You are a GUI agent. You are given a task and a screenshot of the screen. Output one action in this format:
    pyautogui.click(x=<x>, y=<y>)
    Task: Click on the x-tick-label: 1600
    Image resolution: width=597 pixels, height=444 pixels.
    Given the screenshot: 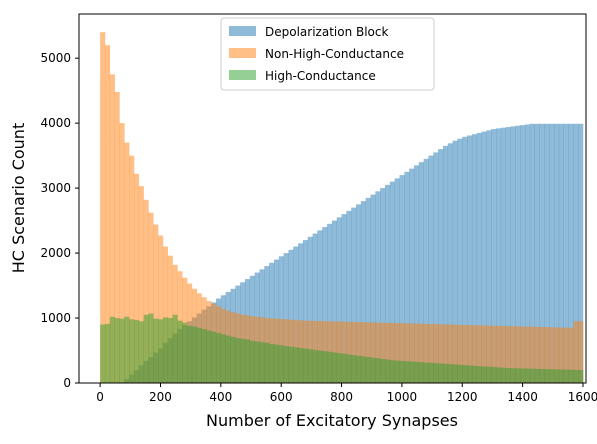 What is the action you would take?
    pyautogui.click(x=582, y=397)
    